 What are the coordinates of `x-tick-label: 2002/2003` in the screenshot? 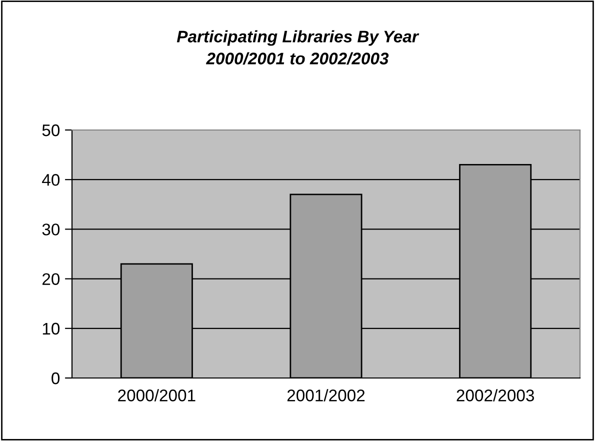 It's located at (495, 395).